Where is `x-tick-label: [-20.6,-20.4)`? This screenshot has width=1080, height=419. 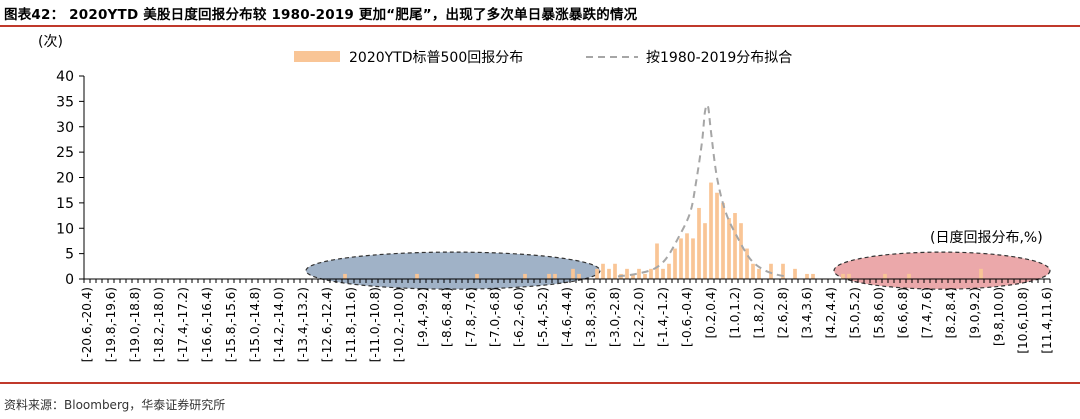
x-tick-label: [-20.6,-20.4) is located at coordinates (87, 324).